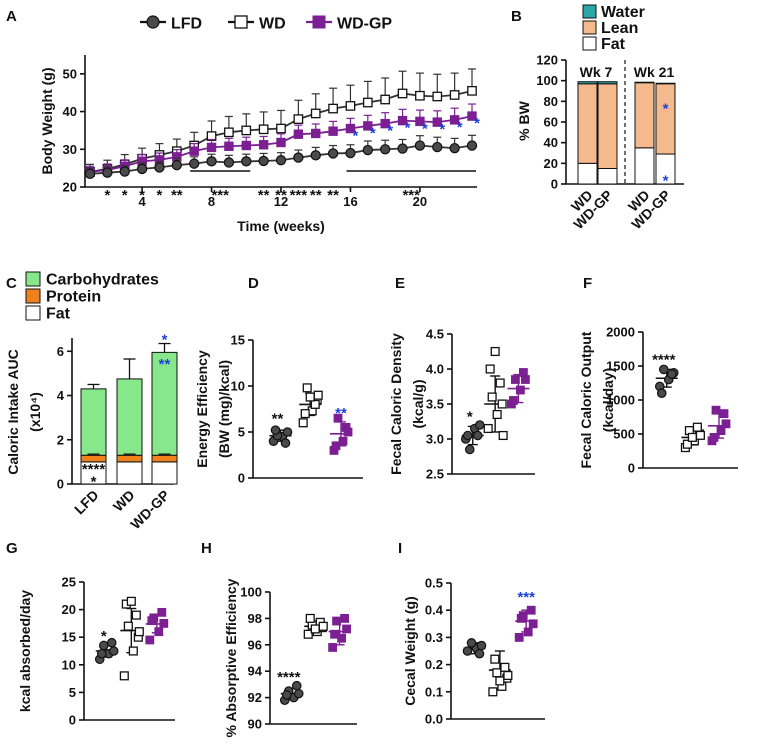 The height and width of the screenshot is (756, 768). Describe the element at coordinates (664, 360) in the screenshot. I see `panel-f-sig-marker: ****` at that location.